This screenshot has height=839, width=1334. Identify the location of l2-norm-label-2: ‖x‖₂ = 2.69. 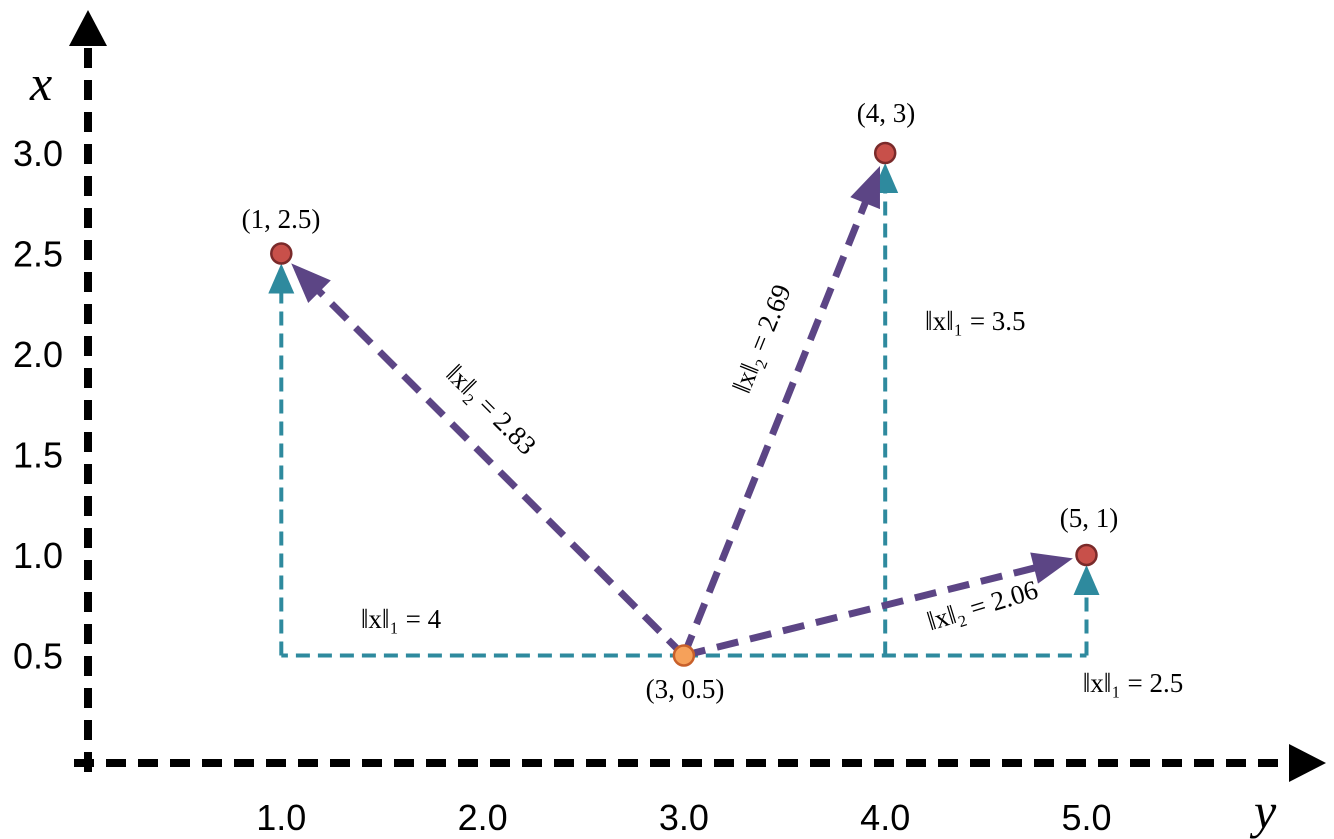
(761, 338).